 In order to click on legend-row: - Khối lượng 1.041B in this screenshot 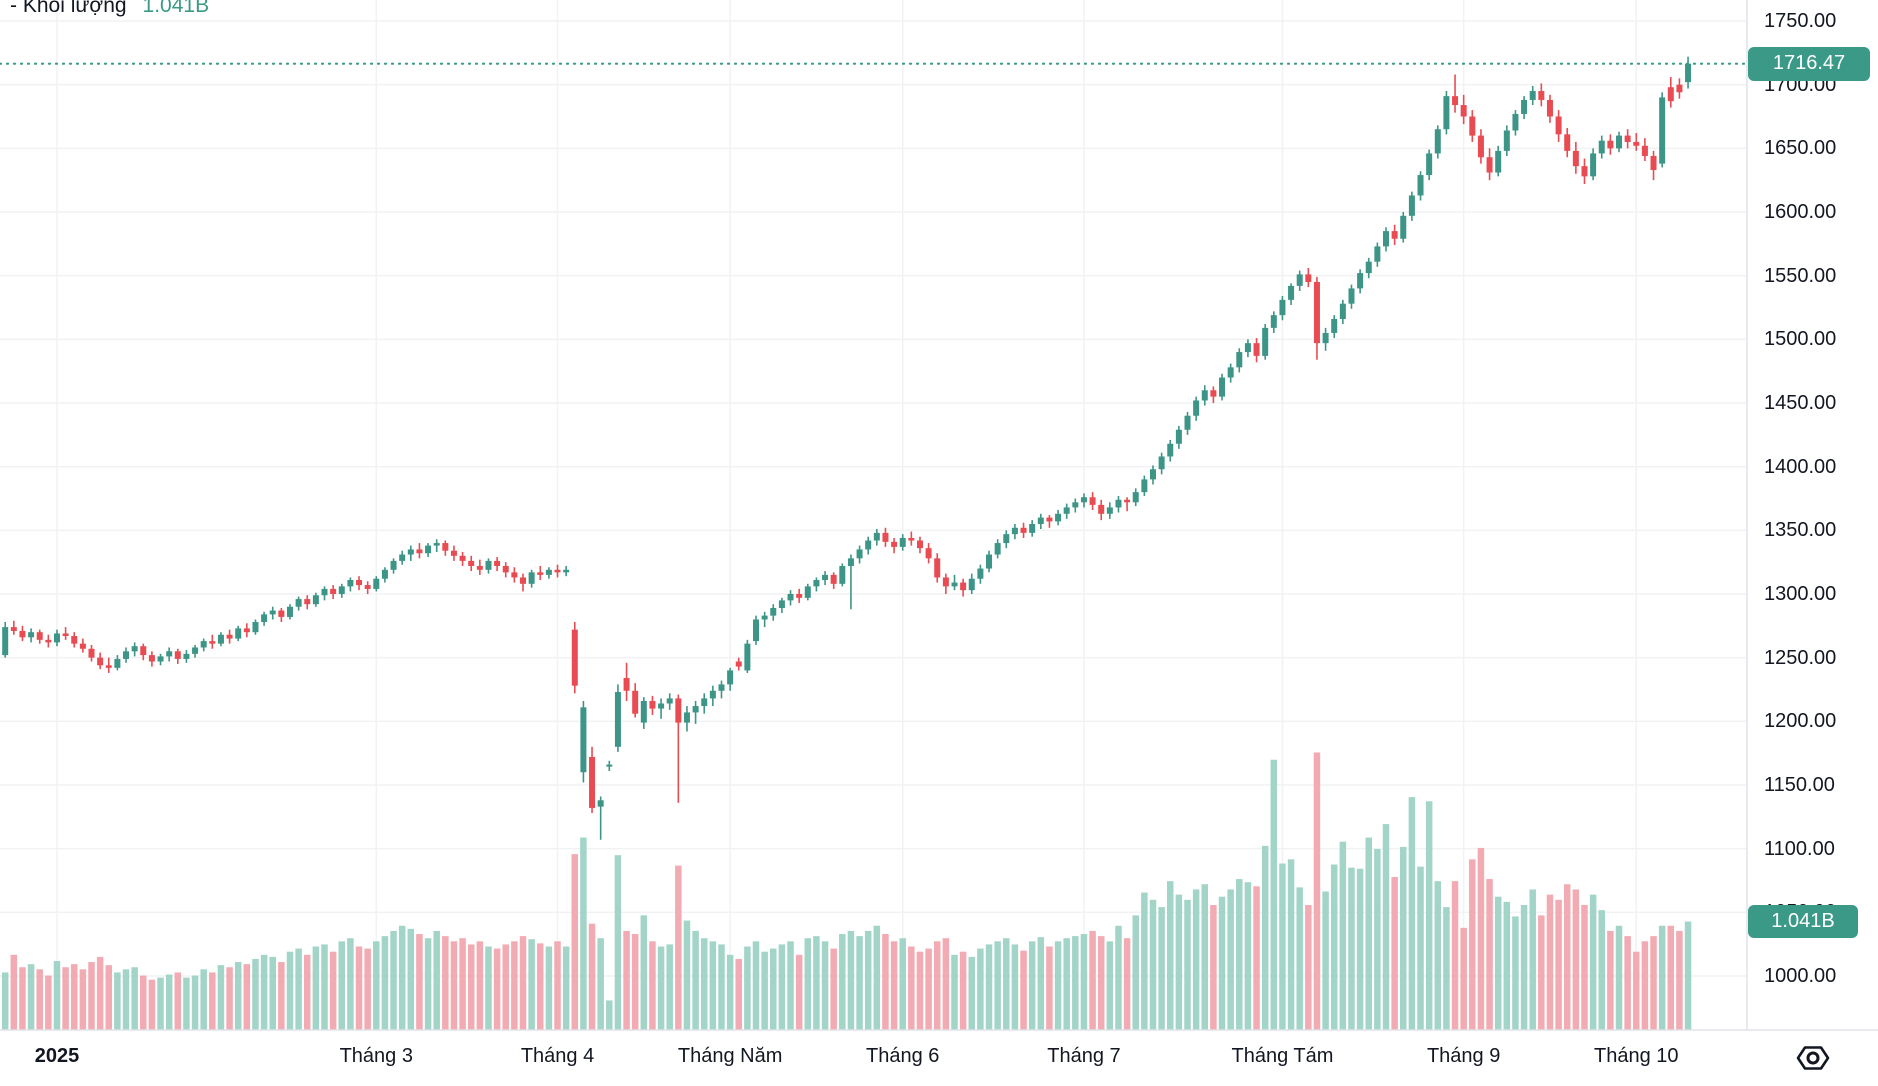, I will do `click(109, 9)`.